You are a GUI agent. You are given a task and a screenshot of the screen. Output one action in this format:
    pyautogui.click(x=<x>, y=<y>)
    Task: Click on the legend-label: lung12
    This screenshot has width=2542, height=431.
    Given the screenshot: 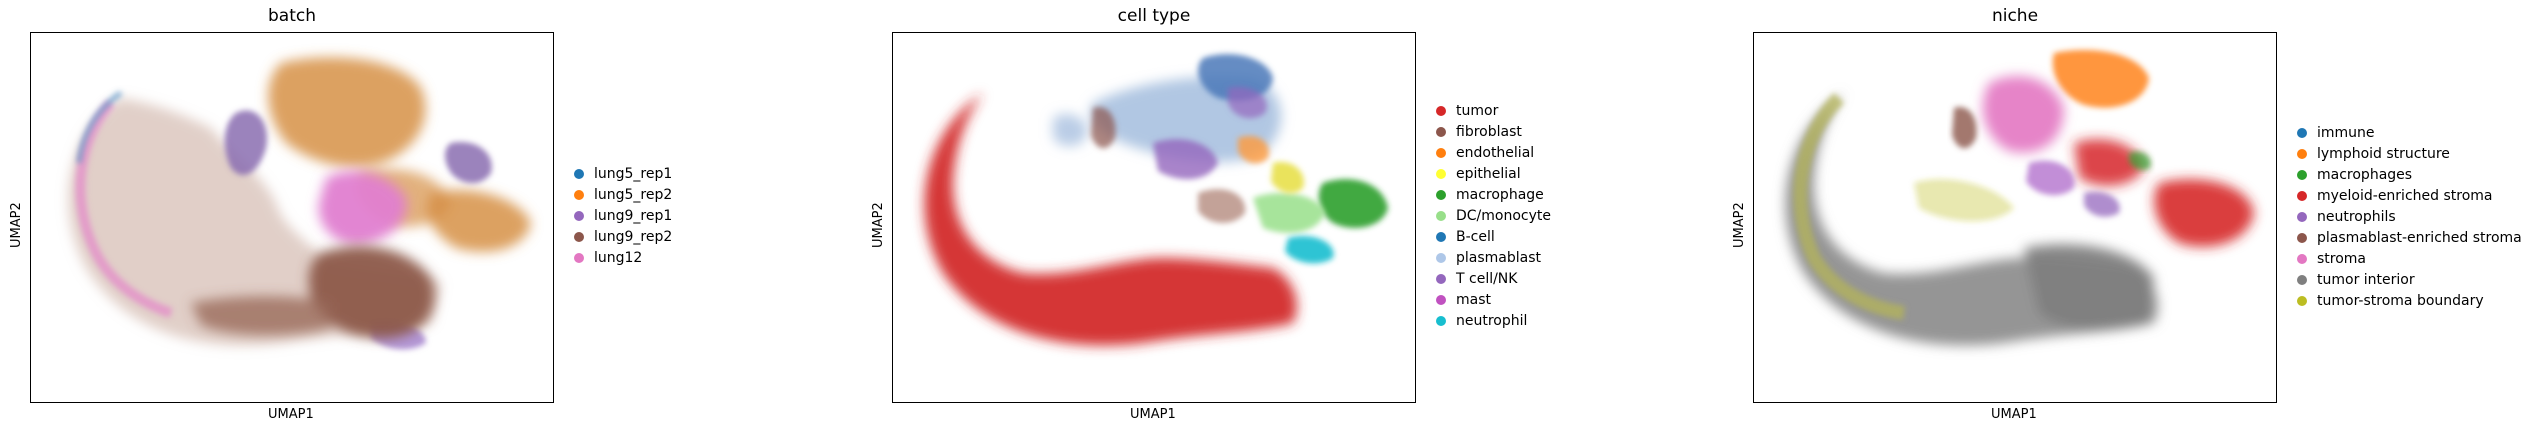 What is the action you would take?
    pyautogui.click(x=618, y=257)
    